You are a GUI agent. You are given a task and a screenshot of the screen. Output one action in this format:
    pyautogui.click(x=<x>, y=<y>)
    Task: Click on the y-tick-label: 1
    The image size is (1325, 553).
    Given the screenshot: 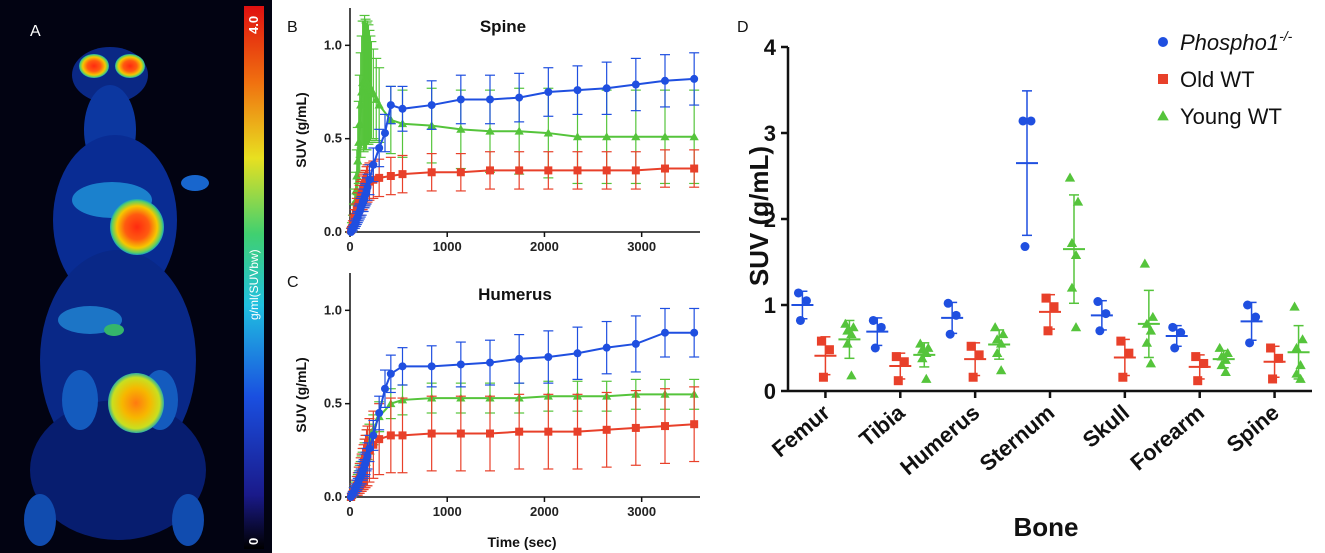 What is the action you would take?
    pyautogui.click(x=770, y=305)
    